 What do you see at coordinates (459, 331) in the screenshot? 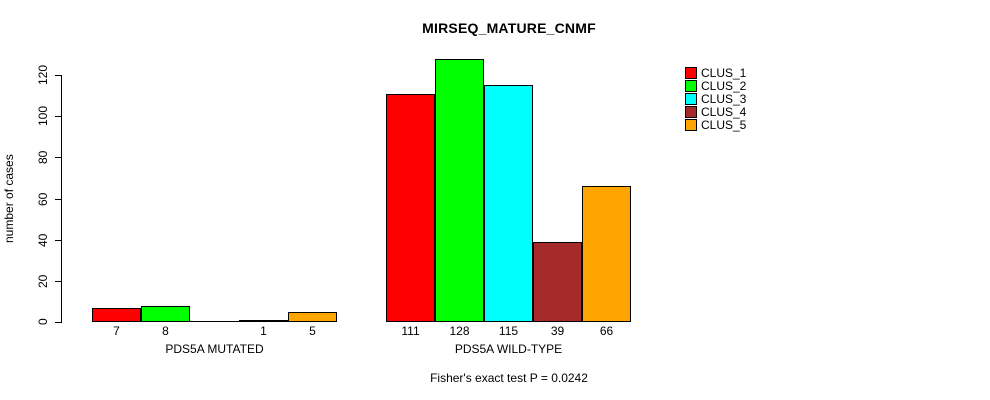
I see `bar-value-label: 128` at bounding box center [459, 331].